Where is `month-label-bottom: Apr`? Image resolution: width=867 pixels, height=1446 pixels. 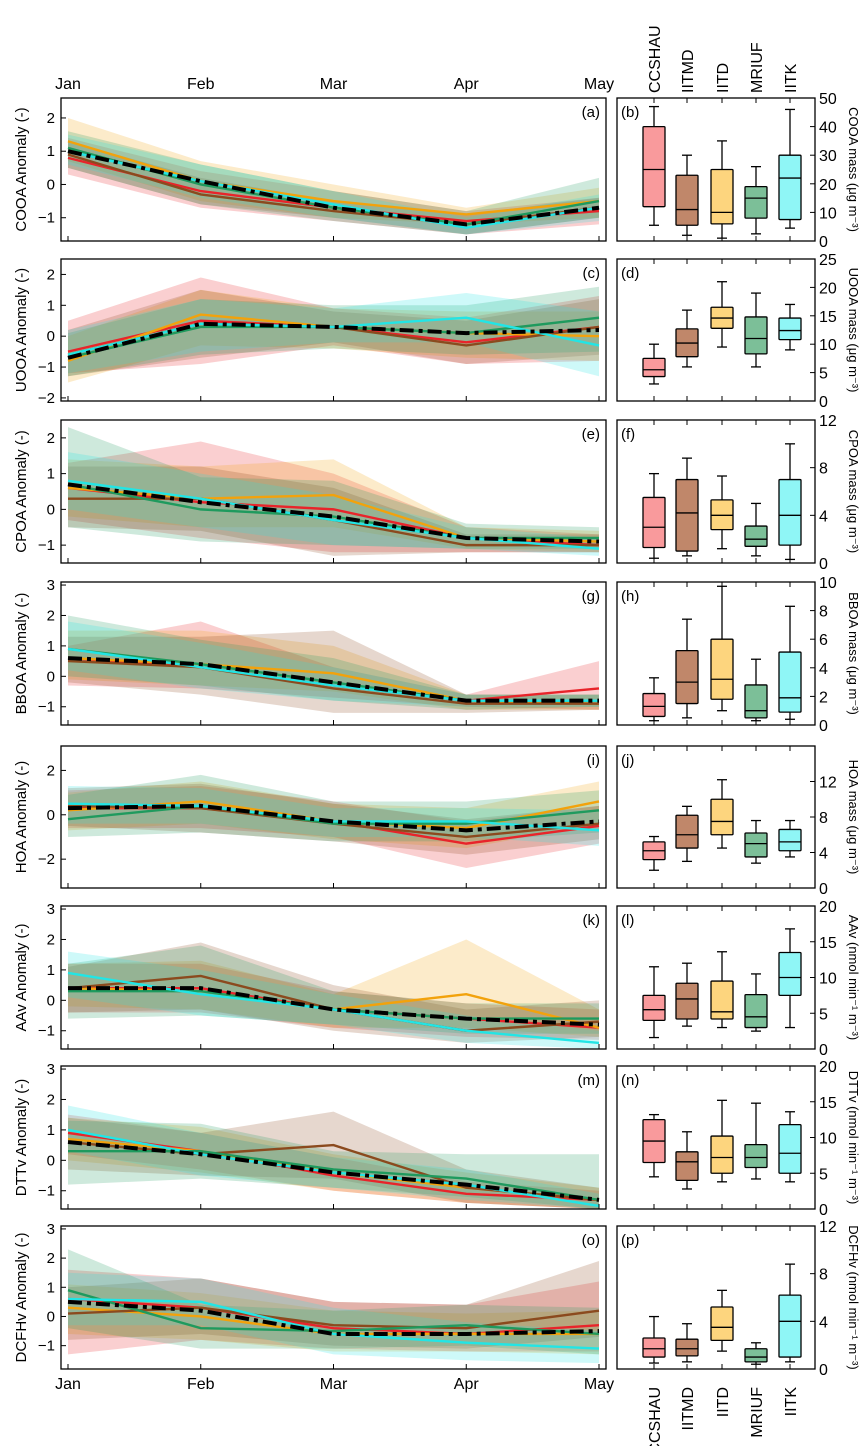
month-label-bottom: Apr is located at coordinates (467, 1384).